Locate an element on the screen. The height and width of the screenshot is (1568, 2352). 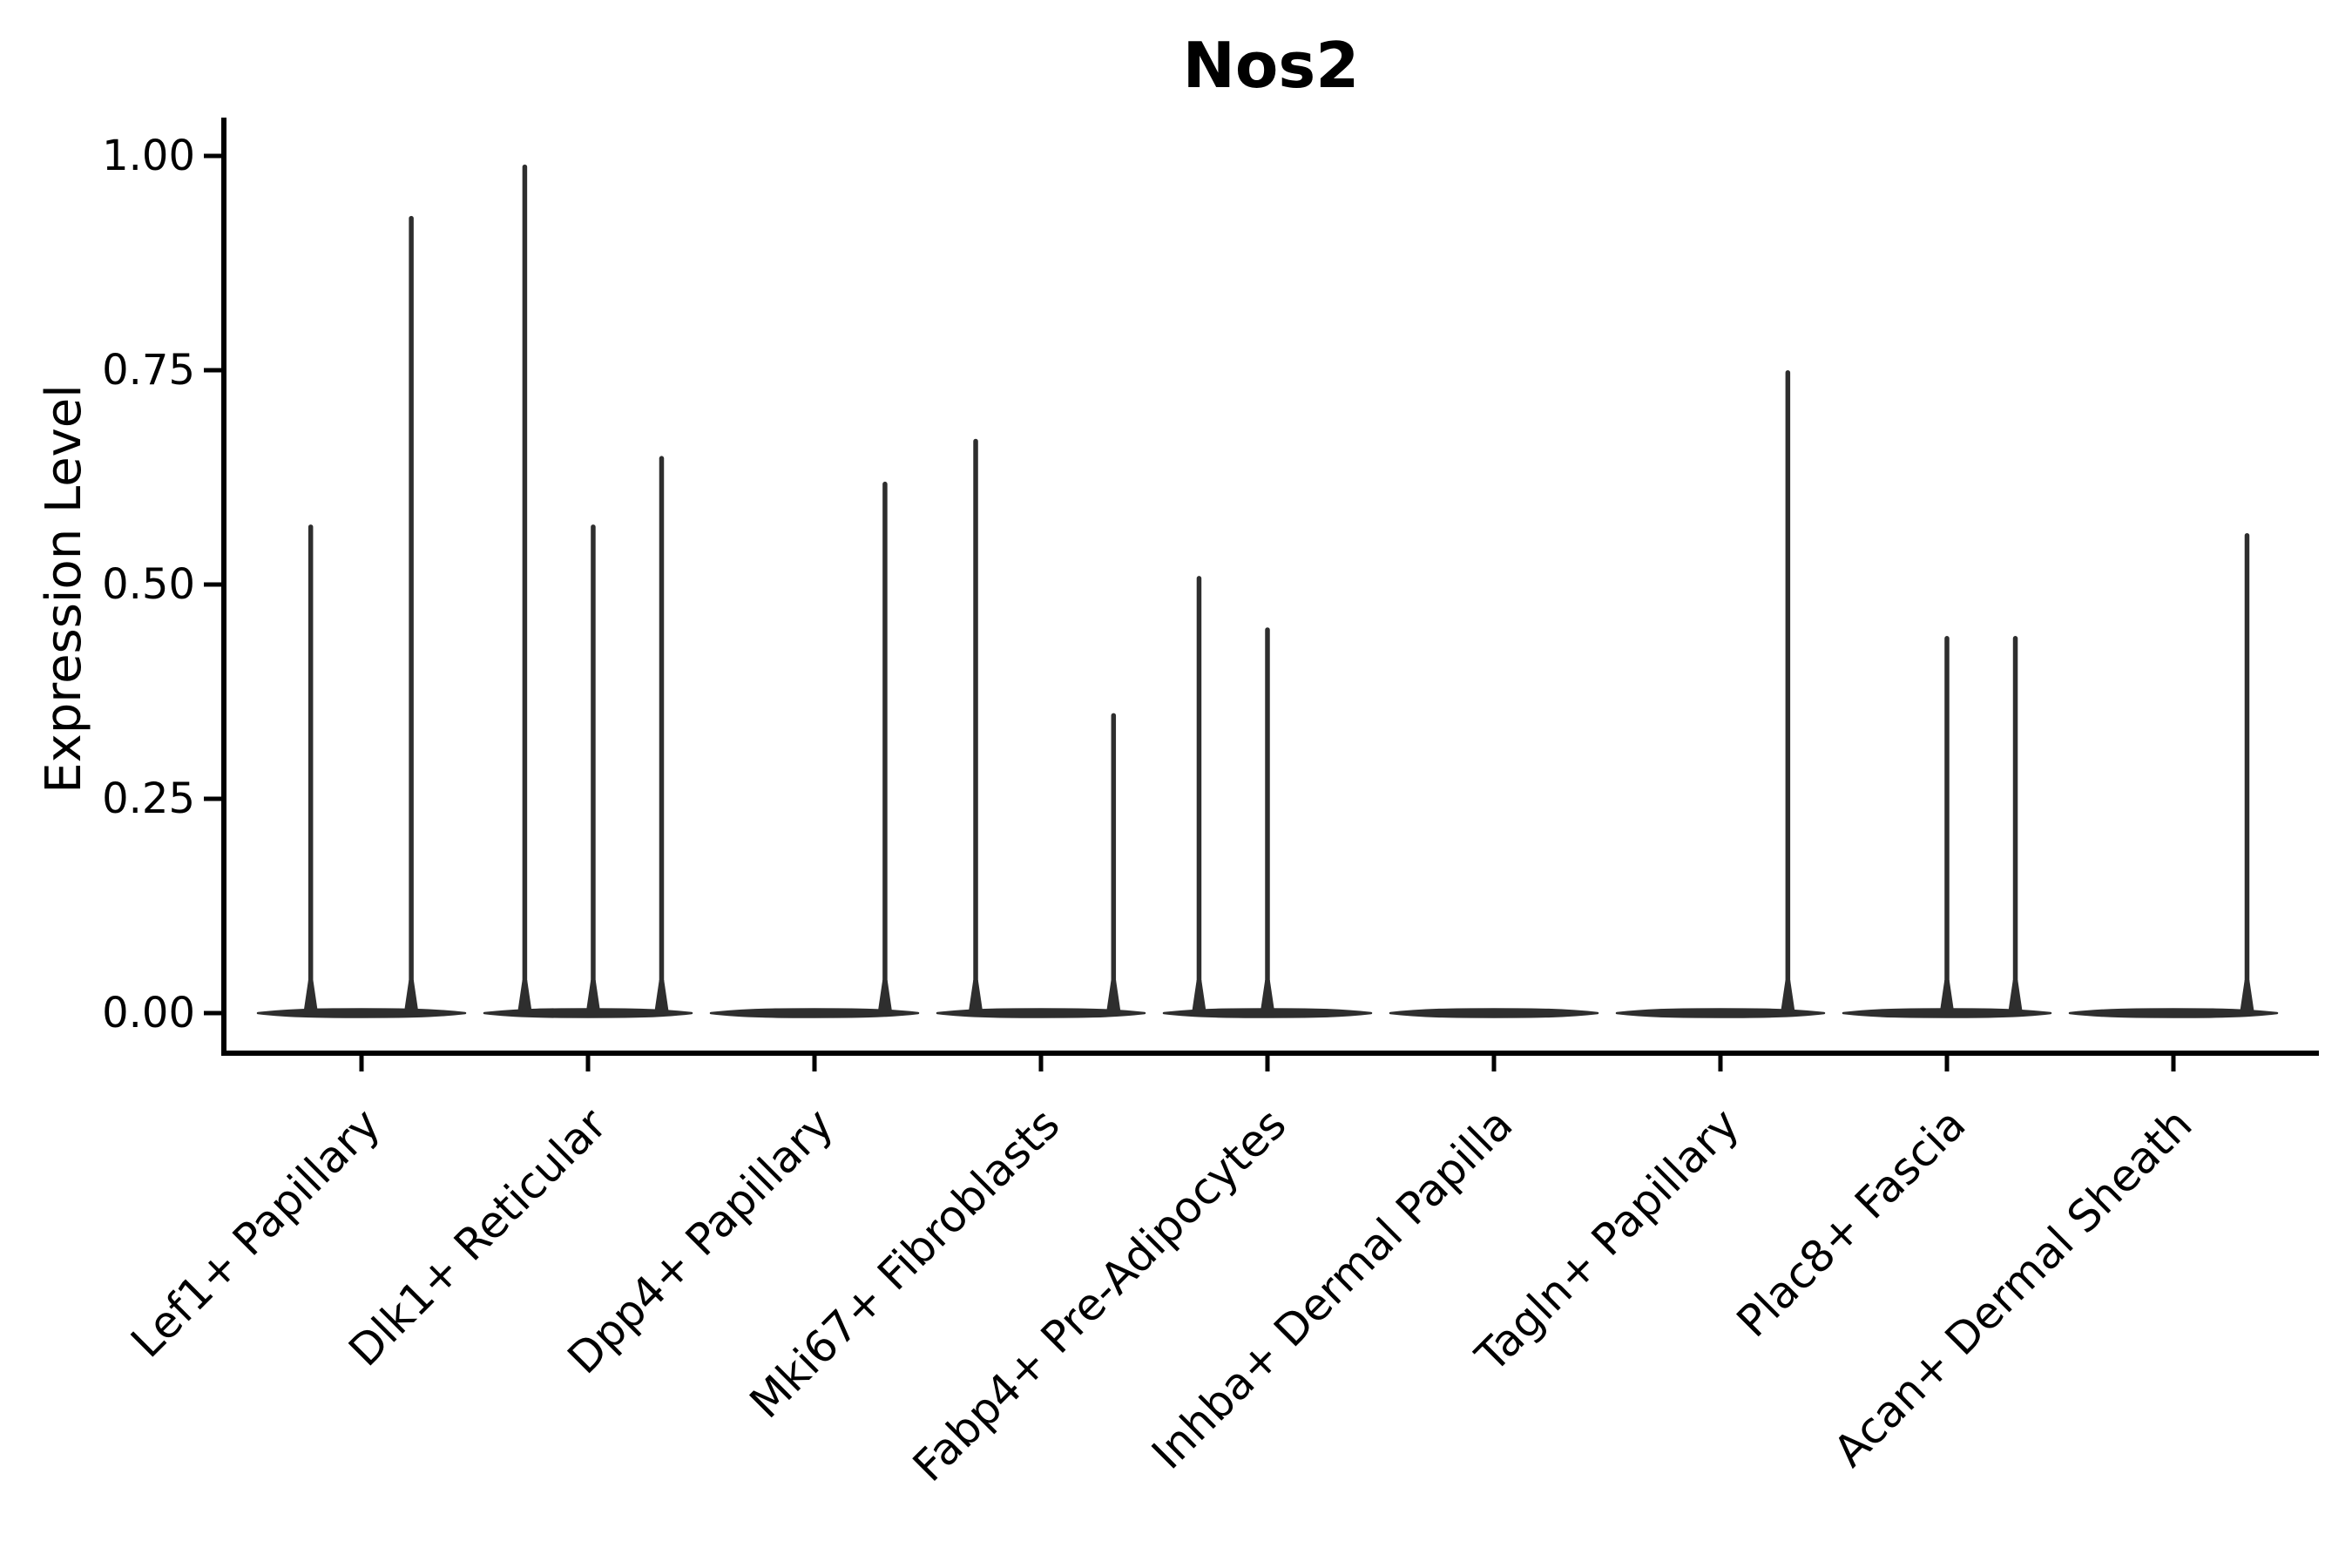
x-tick-label: Acan+ Dermal Sheath is located at coordinates (2013, 1287).